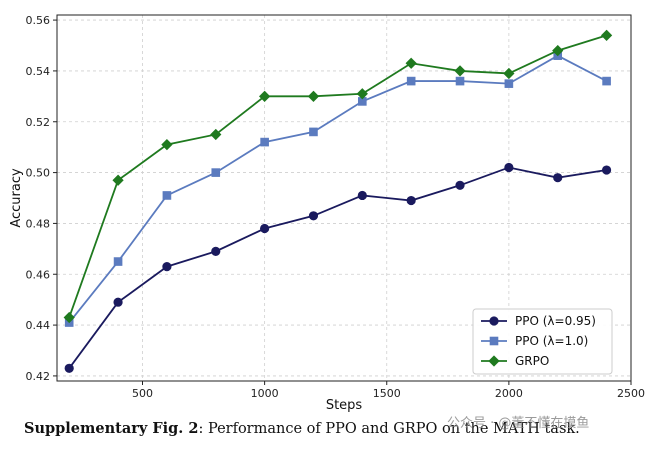 This screenshot has width=652, height=451. What do you see at coordinates (38, 223) in the screenshot?
I see `y-tick-label: 0.48` at bounding box center [38, 223].